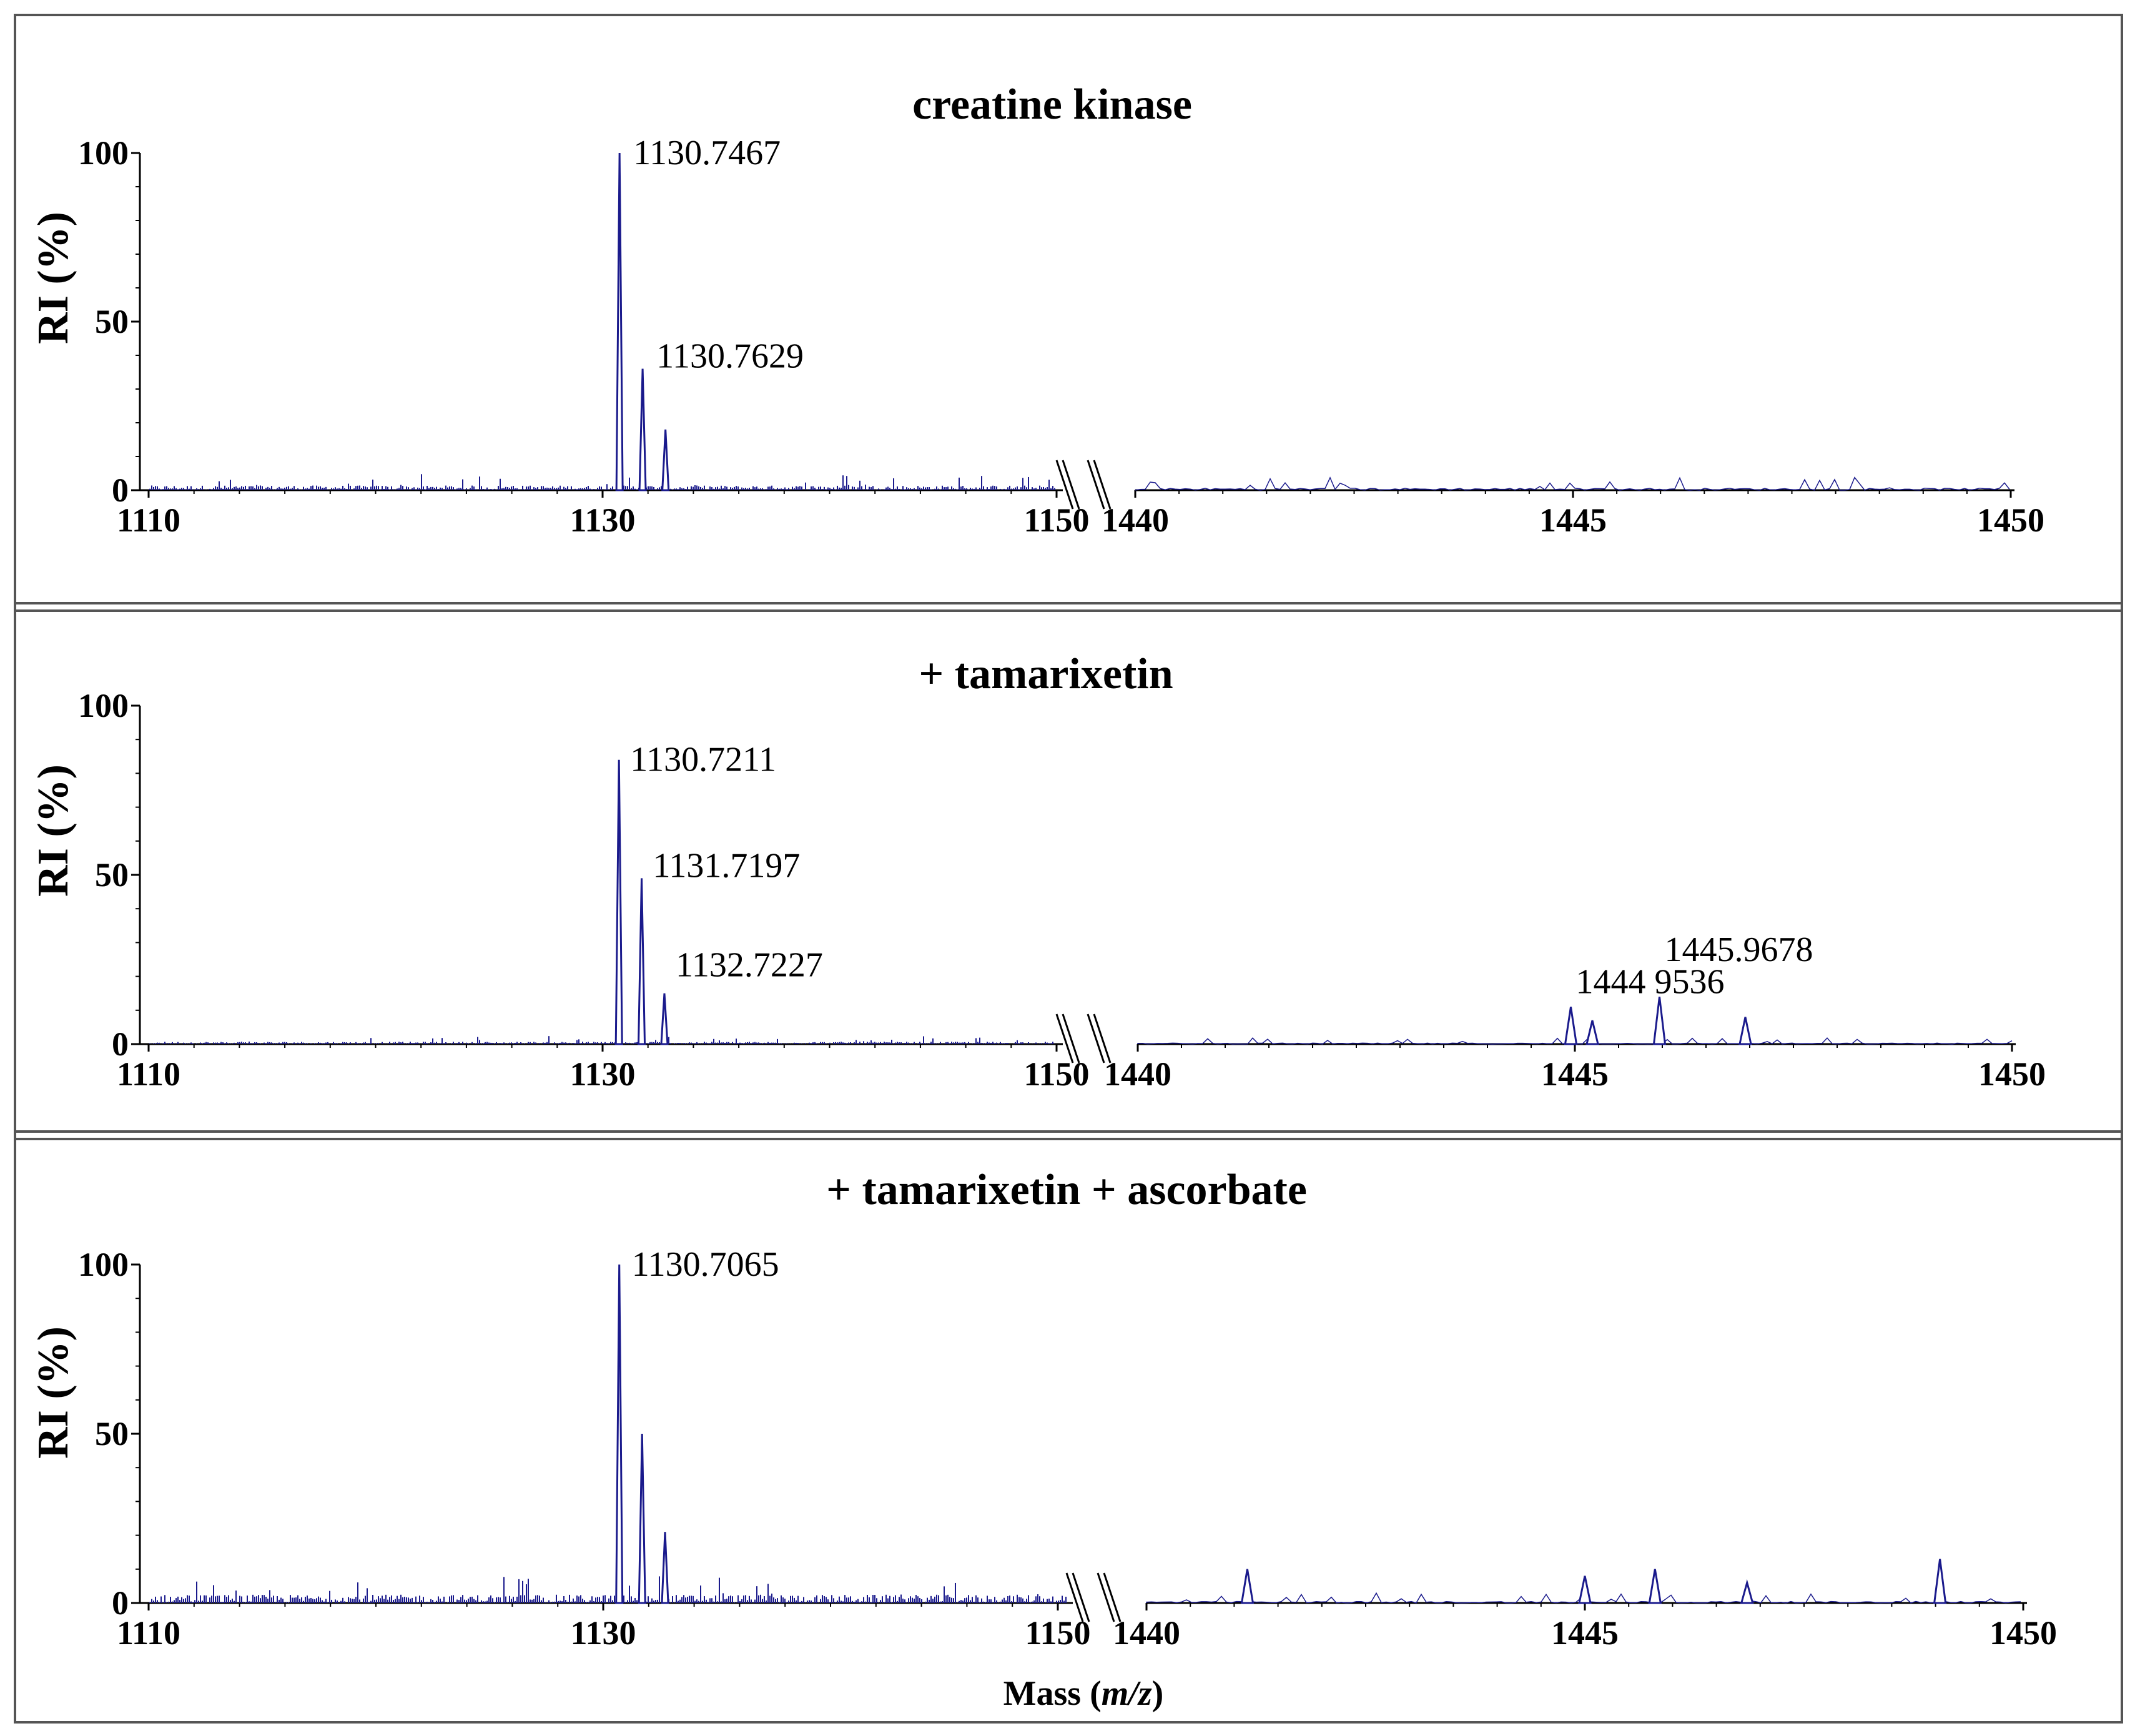 This screenshot has width=2135, height=1736. I want to click on panel-title: + tamarixetin + ascorbate, so click(1066, 1190).